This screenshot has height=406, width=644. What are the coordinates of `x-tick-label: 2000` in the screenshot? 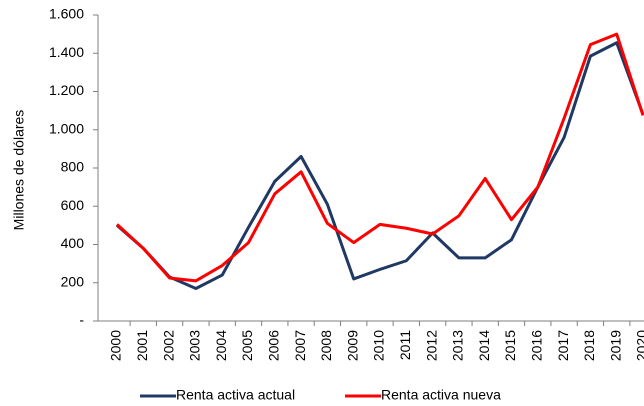 It's located at (116, 345).